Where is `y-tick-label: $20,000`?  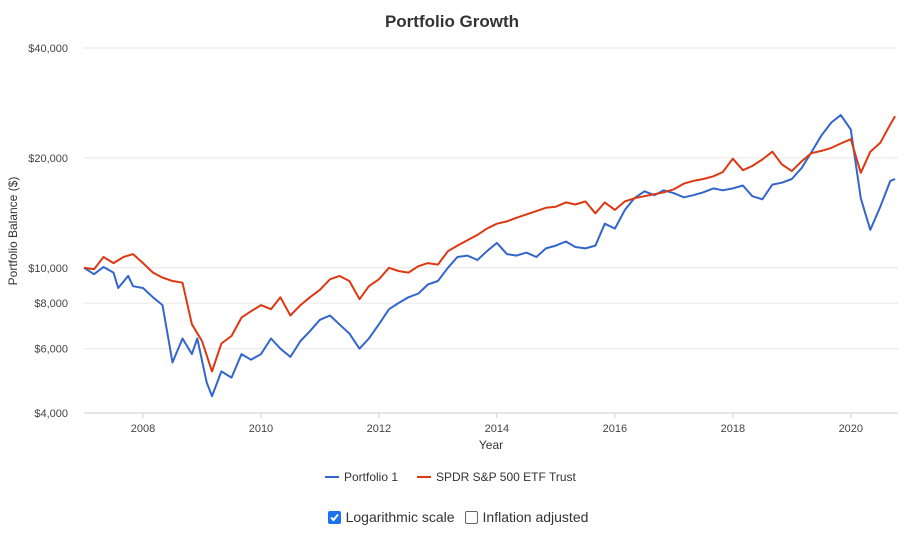 y-tick-label: $20,000 is located at coordinates (48, 159).